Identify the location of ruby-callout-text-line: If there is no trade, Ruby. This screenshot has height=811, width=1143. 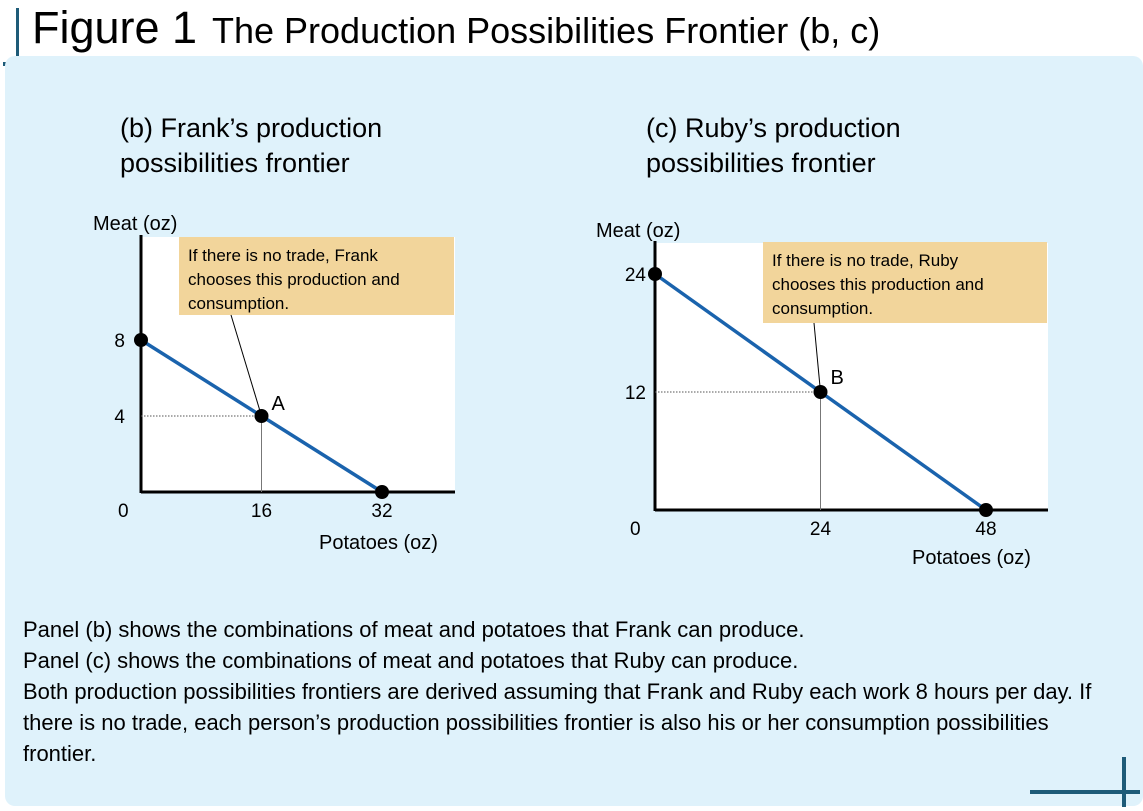
(865, 260).